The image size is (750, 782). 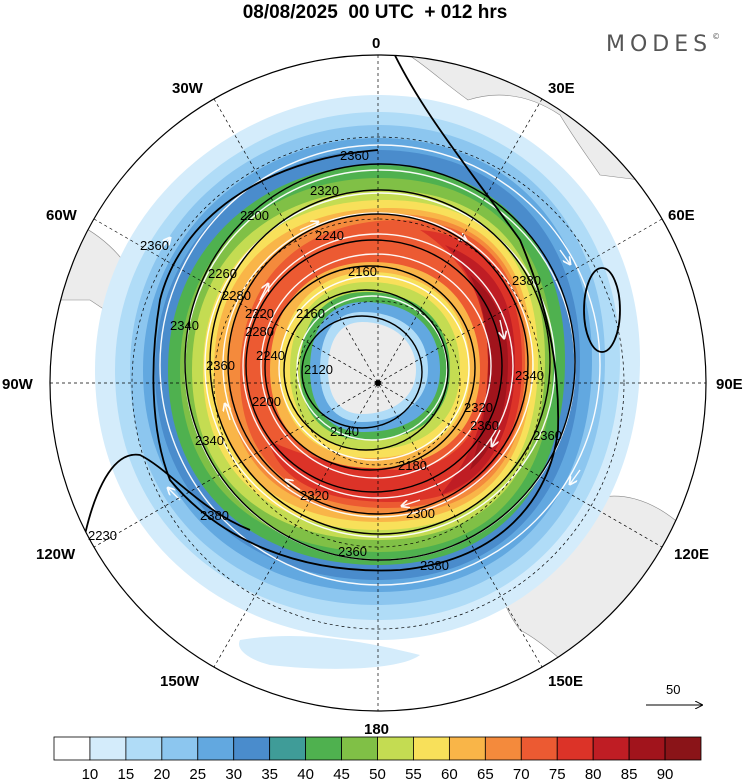 I want to click on title-lead: + 012 hrs, so click(x=466, y=12).